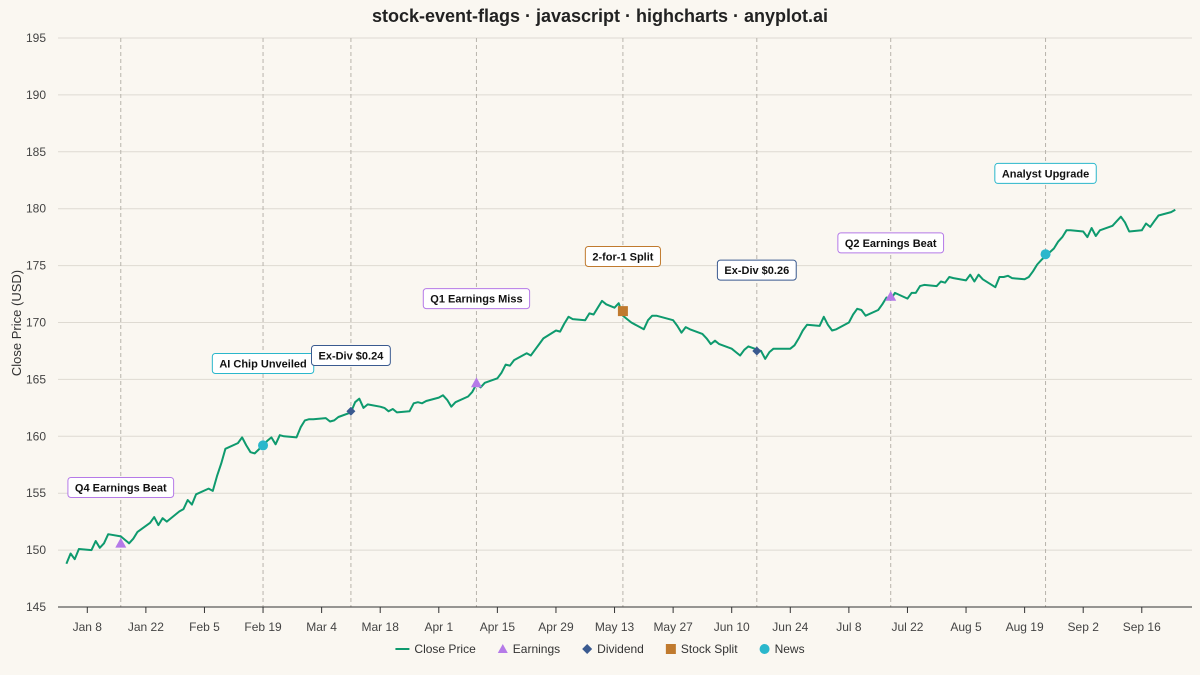  Describe the element at coordinates (764, 649) in the screenshot. I see `legend-circle-symbol` at that location.